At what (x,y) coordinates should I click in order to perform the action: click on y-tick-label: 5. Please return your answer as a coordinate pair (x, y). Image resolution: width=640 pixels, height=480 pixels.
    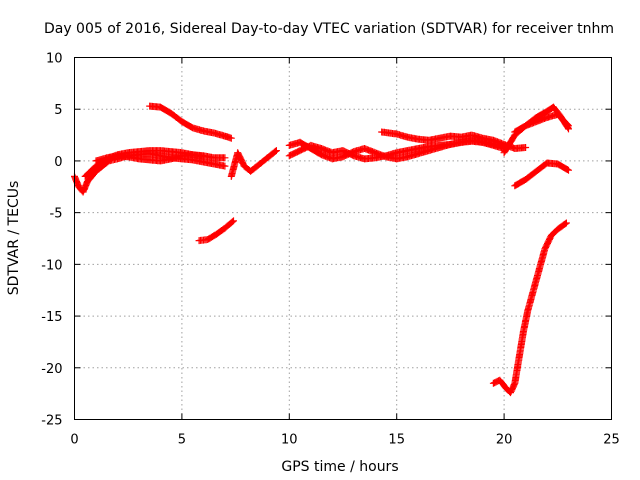
    Looking at the image, I should click on (58, 110).